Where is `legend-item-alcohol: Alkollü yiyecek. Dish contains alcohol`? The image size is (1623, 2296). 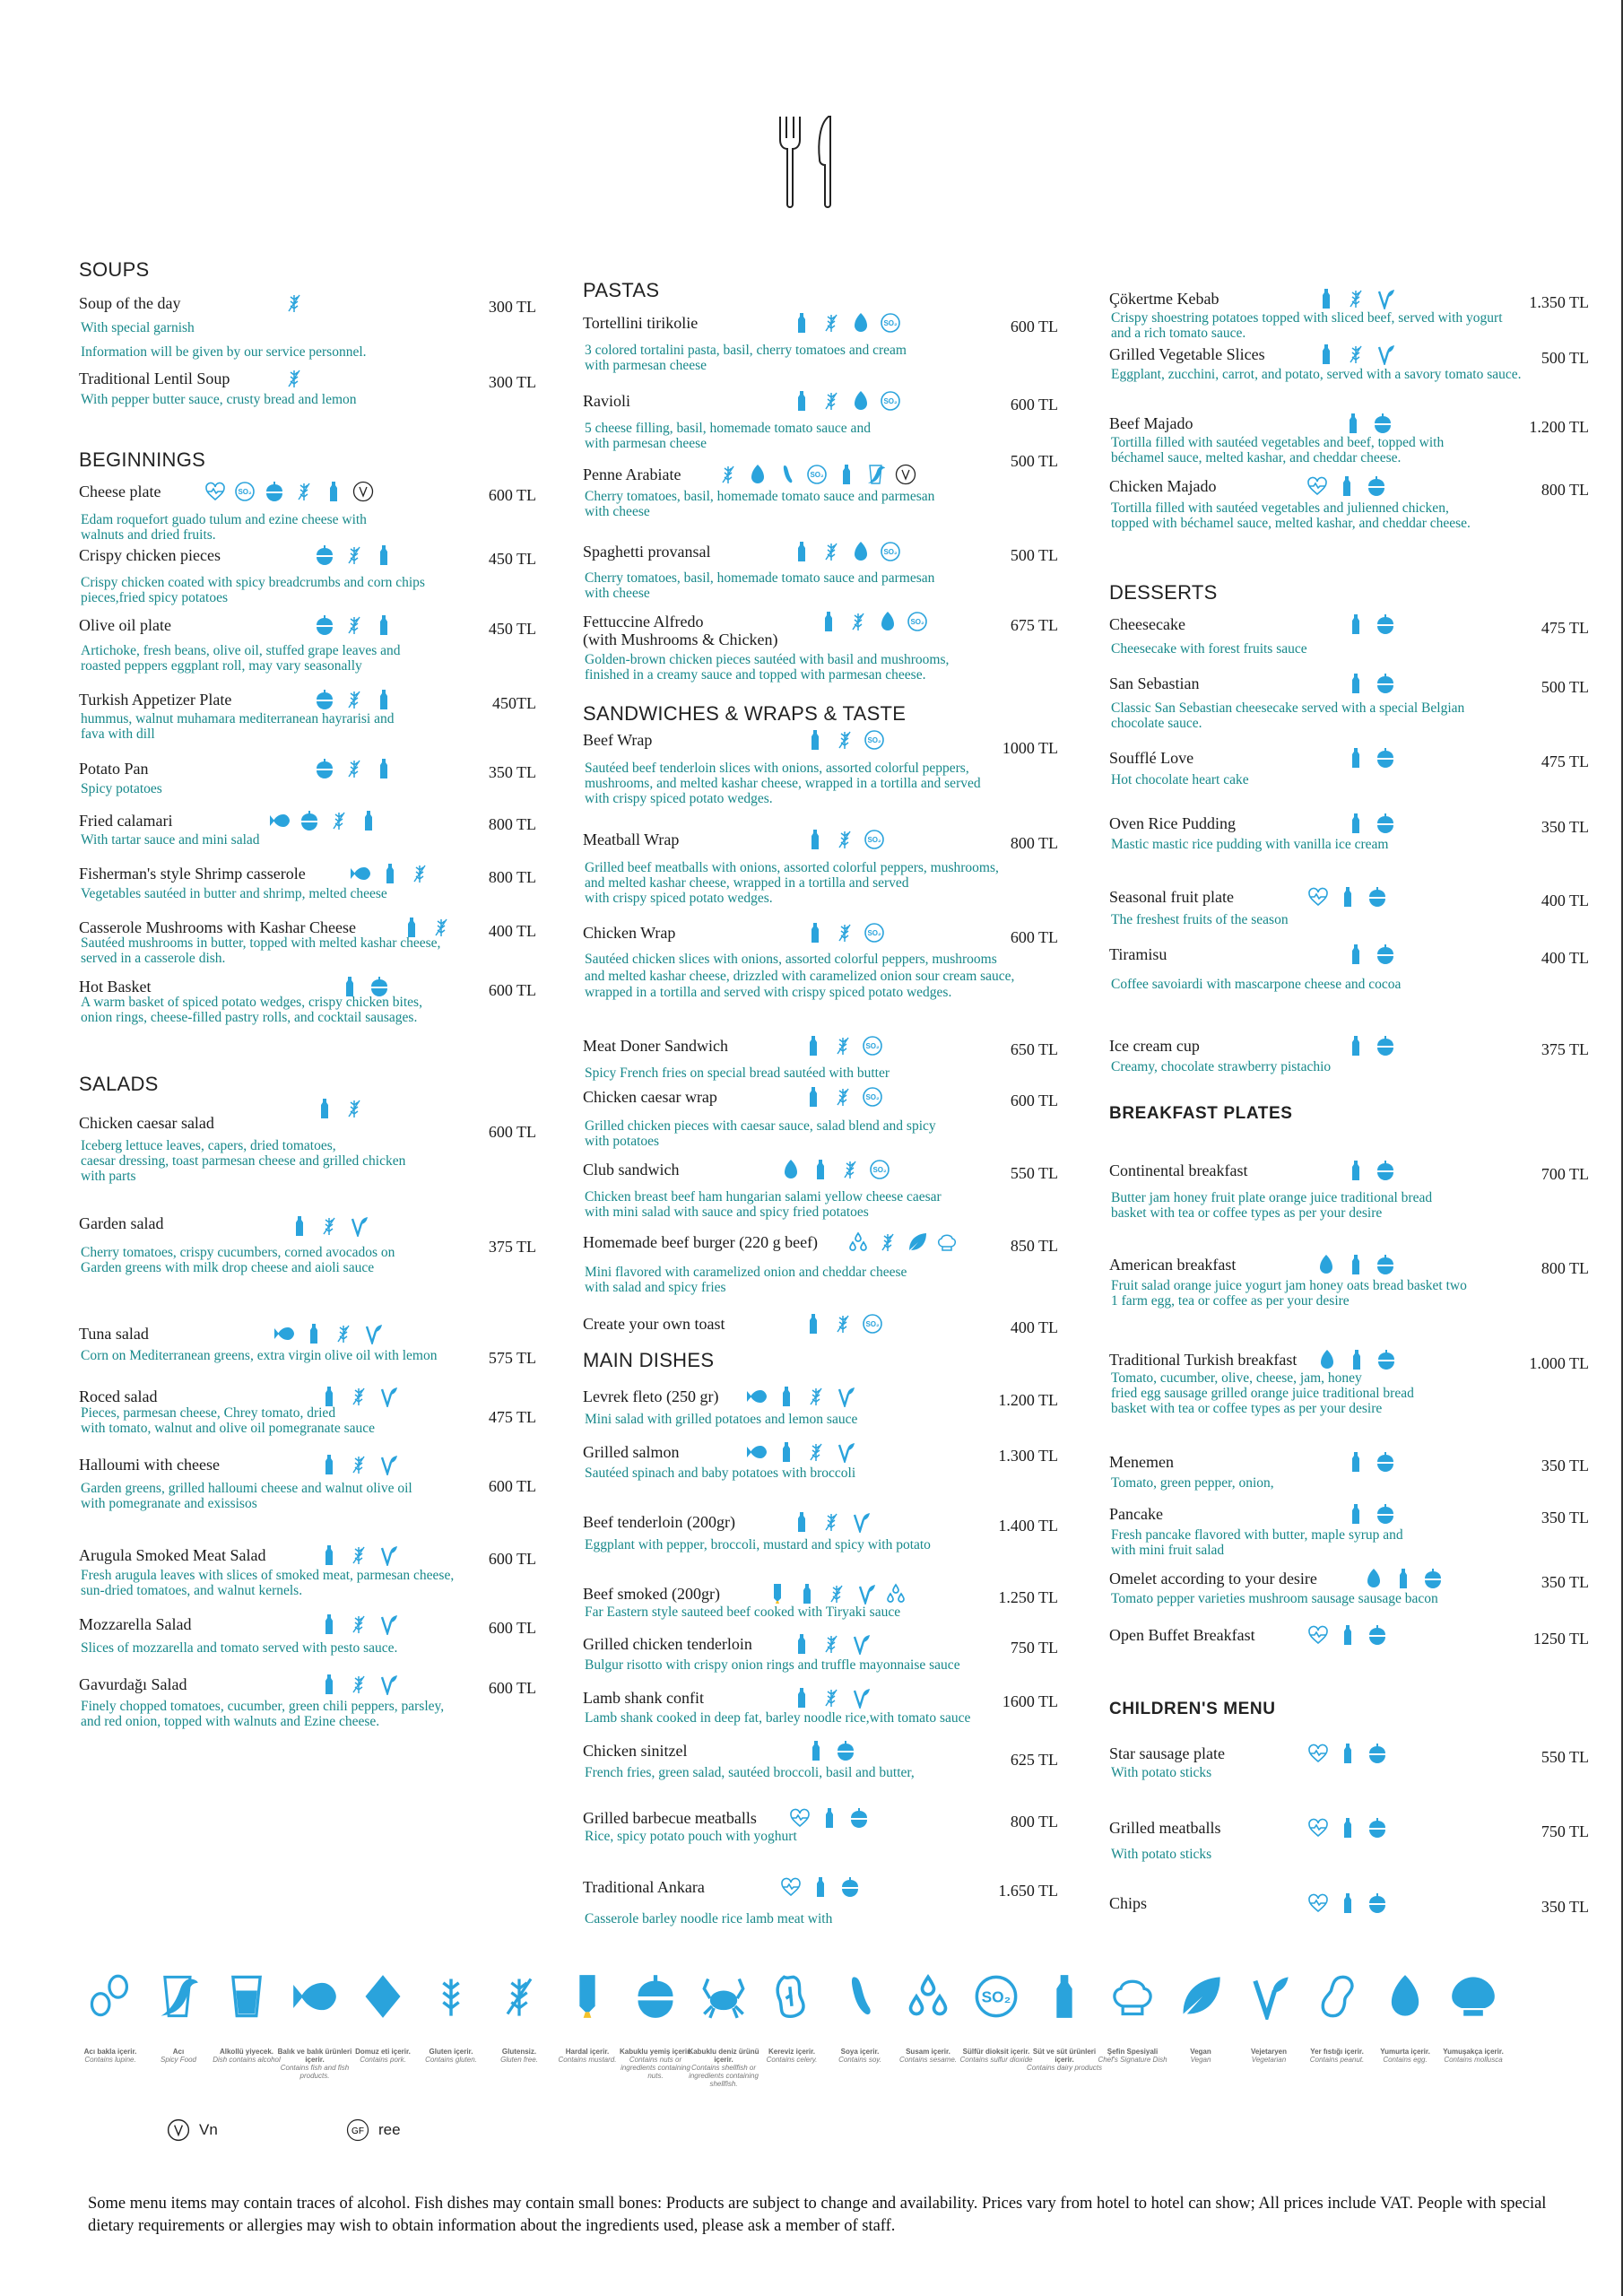
legend-item-alcohol: Alkollü yiyecek. Dish contains alcohol is located at coordinates (247, 2018).